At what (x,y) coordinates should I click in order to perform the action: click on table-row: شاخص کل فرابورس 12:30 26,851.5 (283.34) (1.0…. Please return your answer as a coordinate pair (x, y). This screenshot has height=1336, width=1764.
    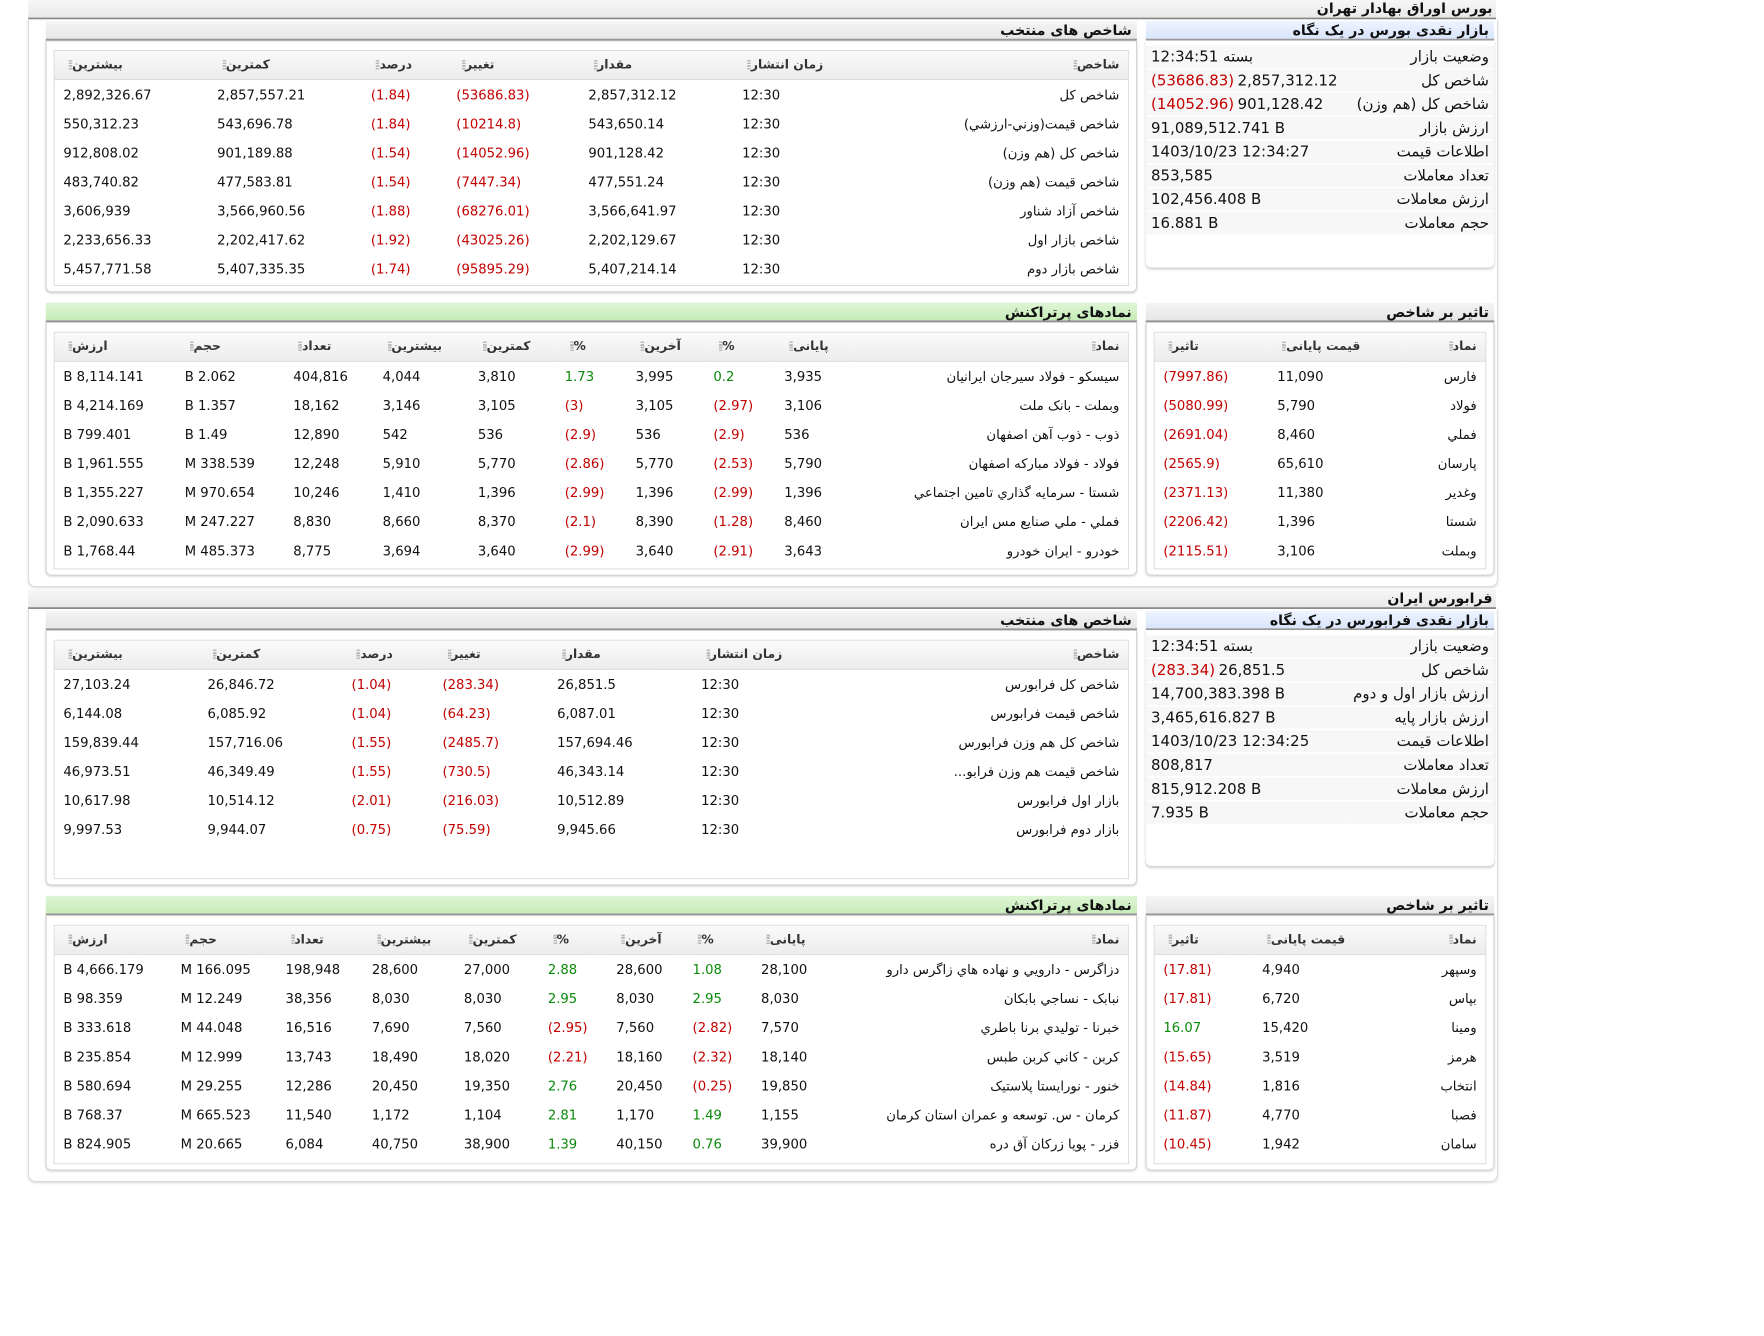
    Looking at the image, I should click on (592, 683).